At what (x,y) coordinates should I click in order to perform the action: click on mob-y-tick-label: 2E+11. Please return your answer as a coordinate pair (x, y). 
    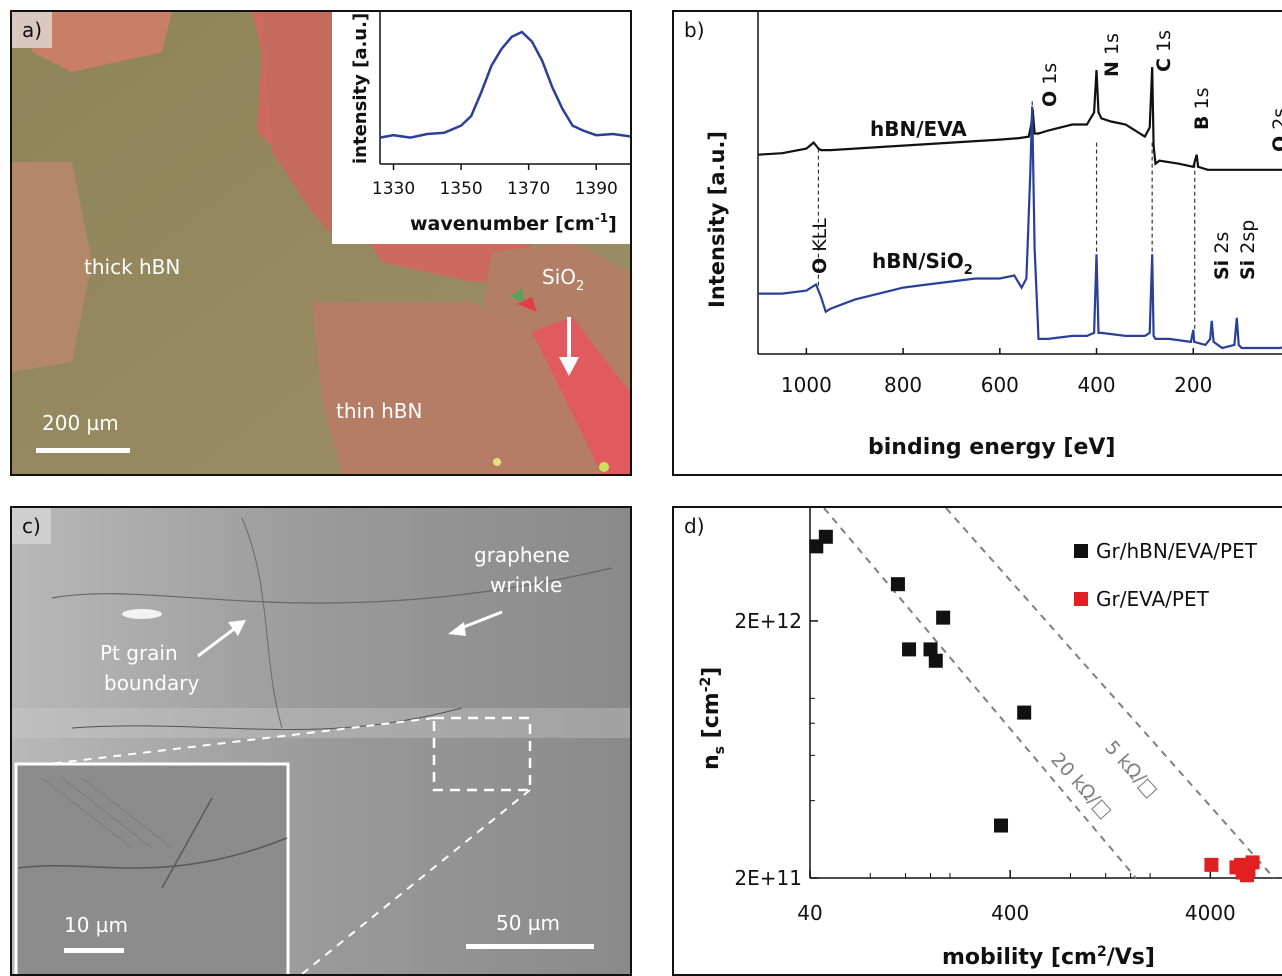
    Looking at the image, I should click on (768, 878).